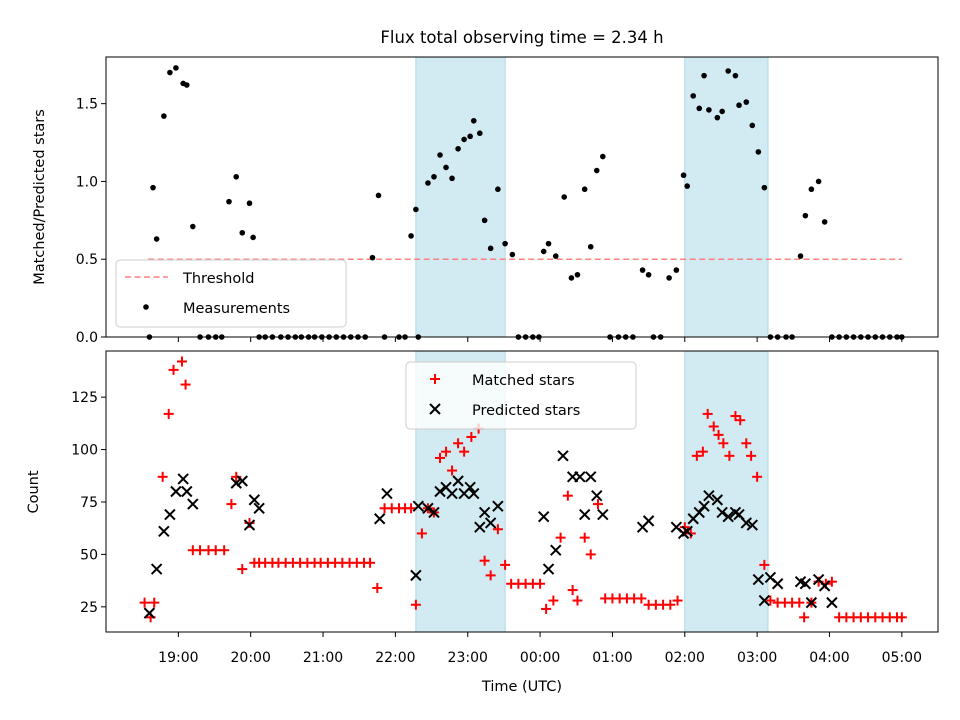 The width and height of the screenshot is (960, 720). Describe the element at coordinates (323, 658) in the screenshot. I see `x-tick-label: 21:00` at that location.